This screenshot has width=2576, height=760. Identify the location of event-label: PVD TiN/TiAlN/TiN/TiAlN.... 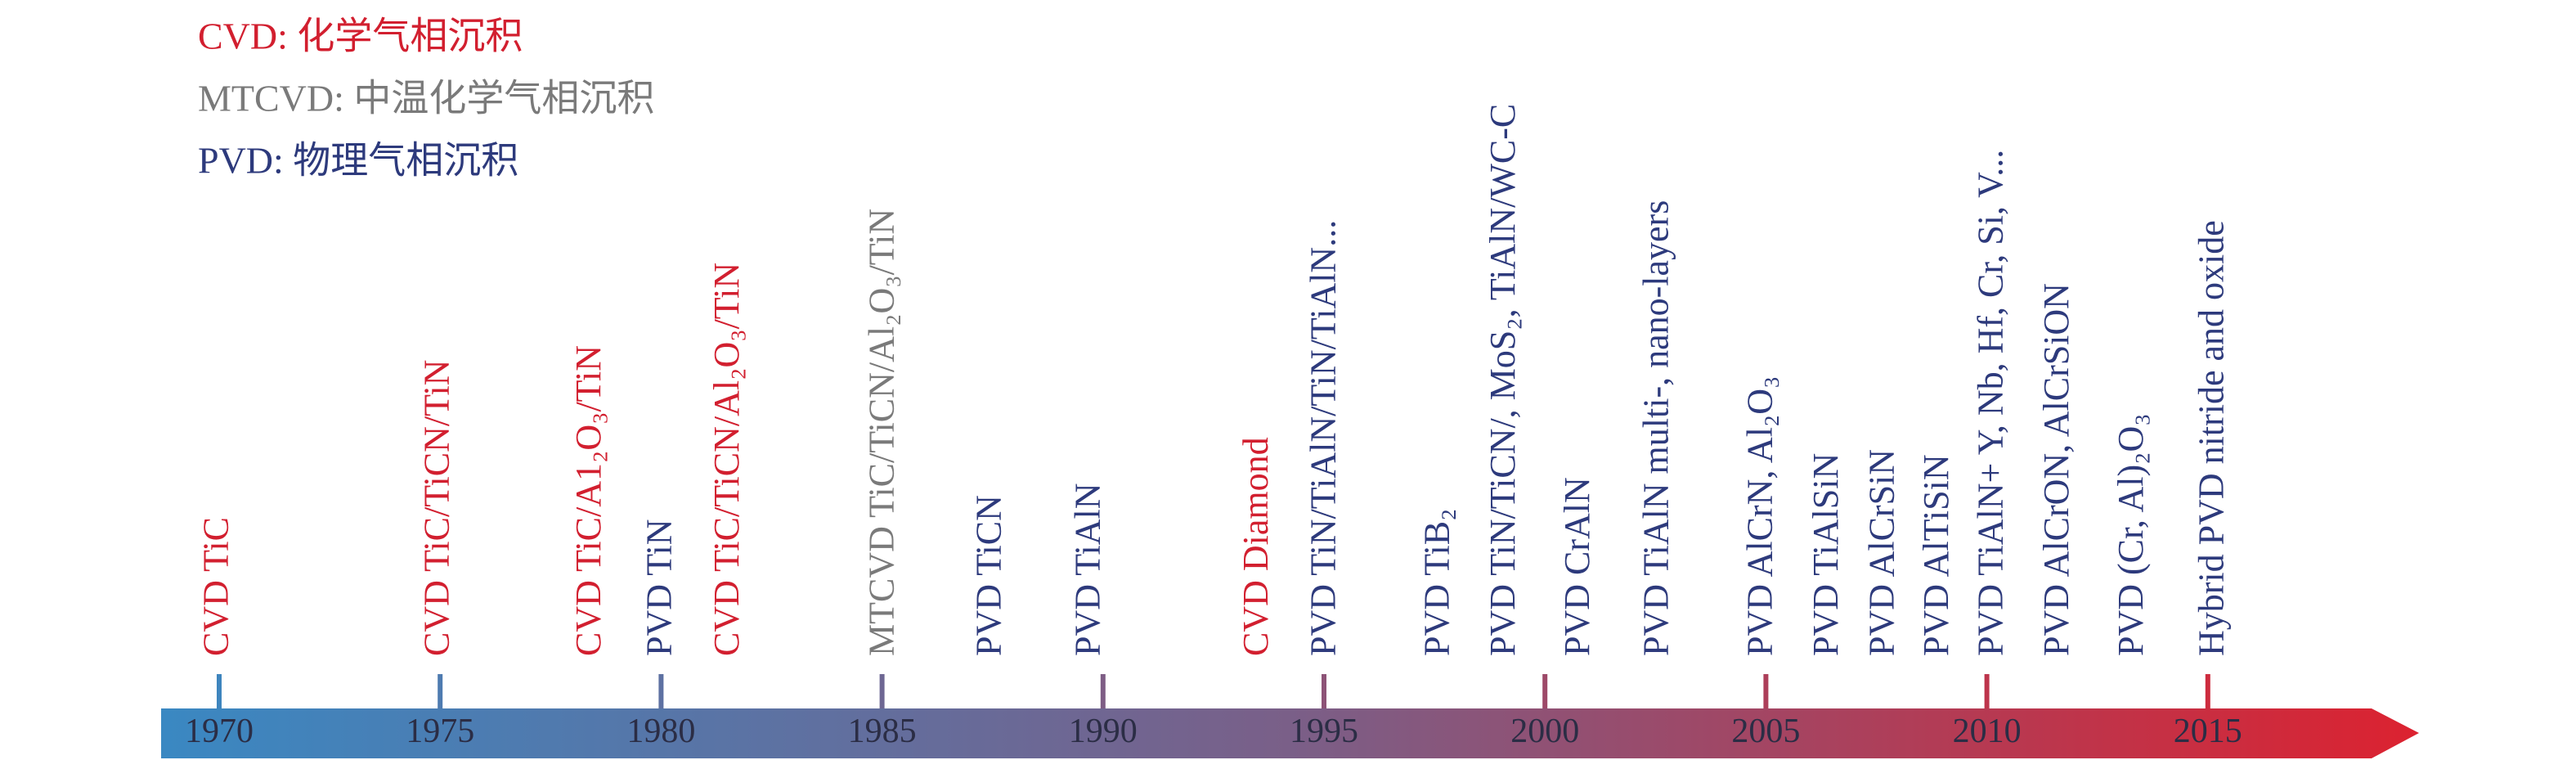
(1324, 438).